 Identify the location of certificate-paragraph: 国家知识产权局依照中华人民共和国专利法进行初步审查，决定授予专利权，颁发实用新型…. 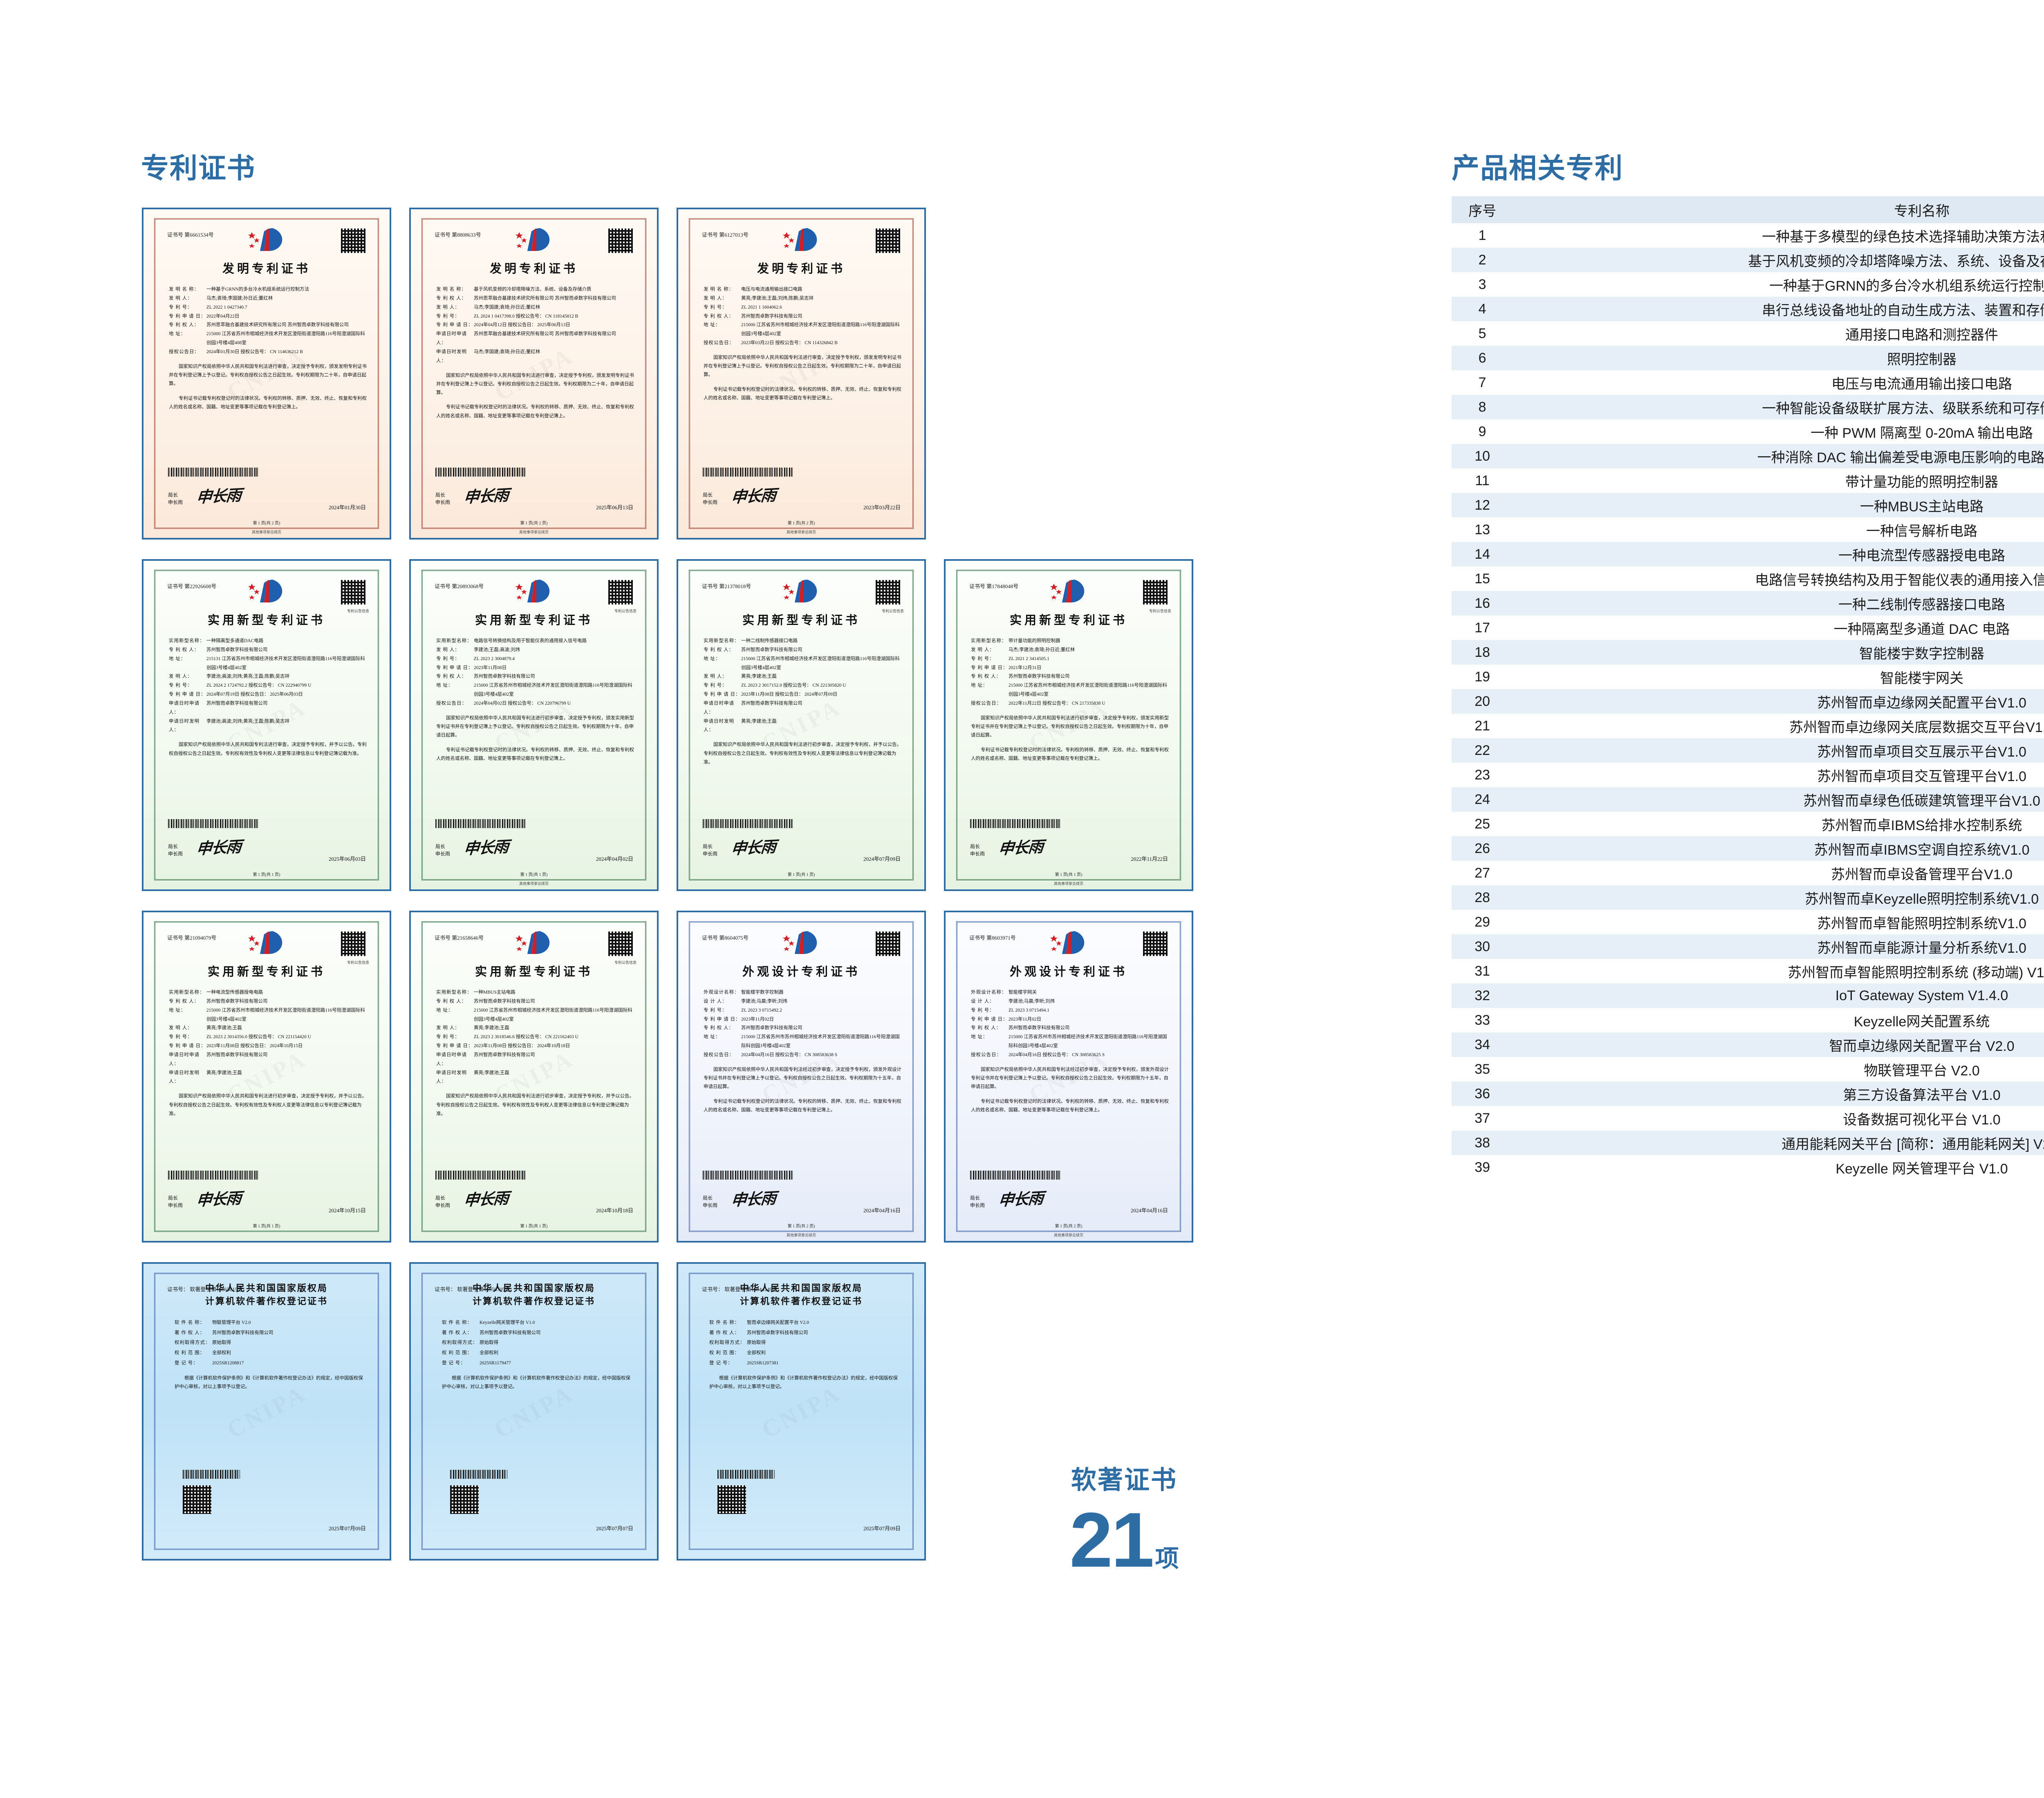
(535, 726).